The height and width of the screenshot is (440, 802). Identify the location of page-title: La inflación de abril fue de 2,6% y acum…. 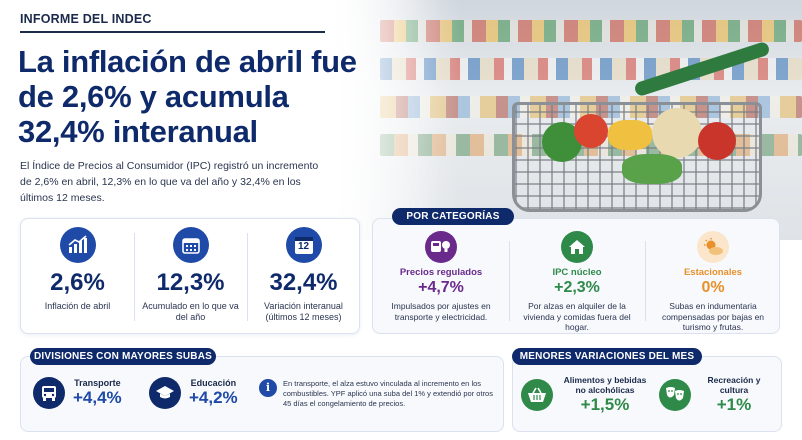
(187, 96).